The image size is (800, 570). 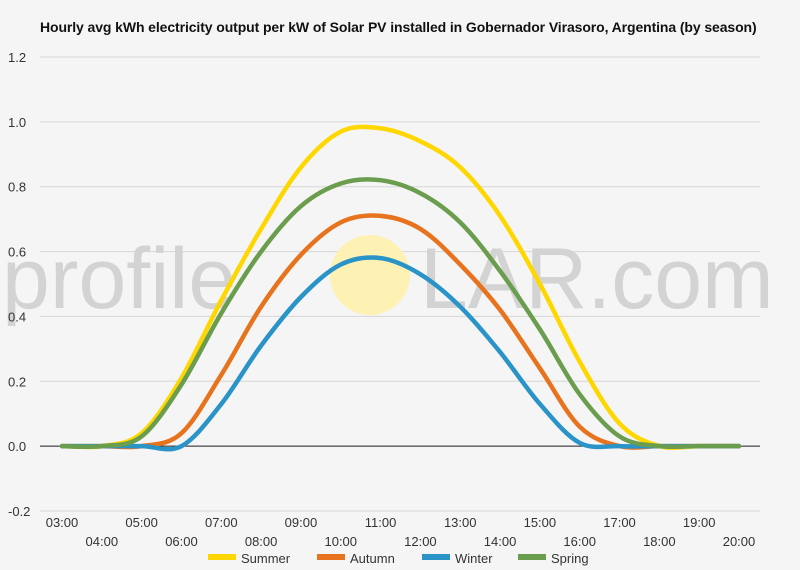 What do you see at coordinates (19, 284) in the screenshot?
I see `y-axis-ticks: -0.2 0.0 0.2 0.4 0.6 0.8 1.0 1.2` at bounding box center [19, 284].